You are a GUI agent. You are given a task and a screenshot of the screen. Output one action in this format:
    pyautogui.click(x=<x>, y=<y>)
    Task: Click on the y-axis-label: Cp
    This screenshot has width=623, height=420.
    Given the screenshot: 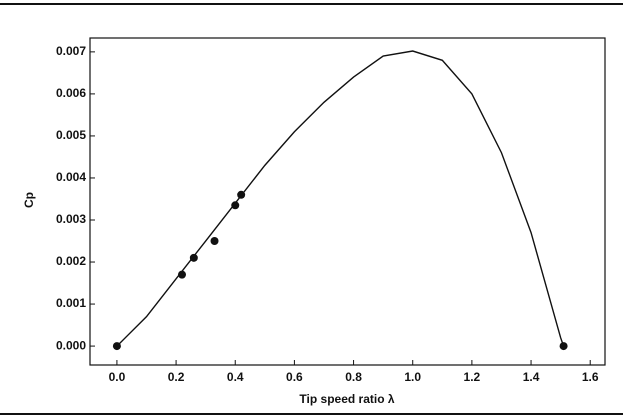 What is the action you would take?
    pyautogui.click(x=29, y=200)
    